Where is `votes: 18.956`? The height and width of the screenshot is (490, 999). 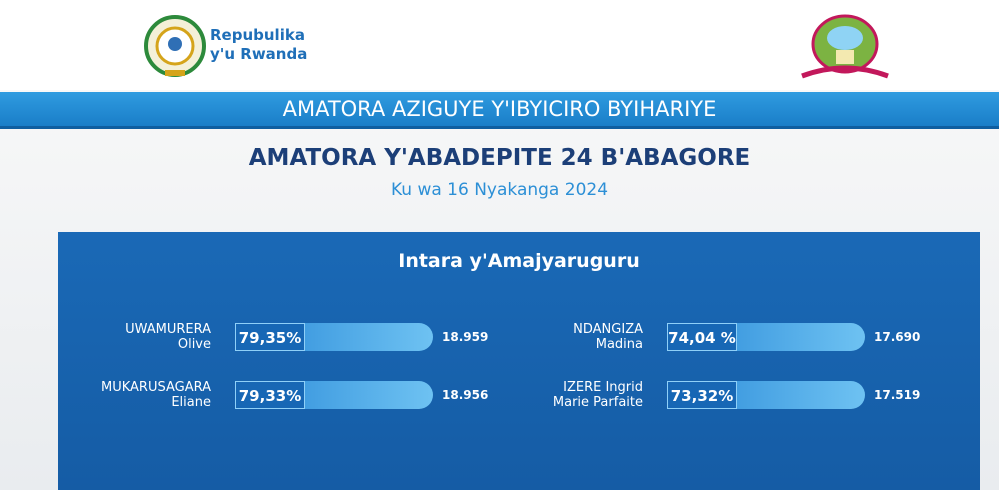 votes: 18.956 is located at coordinates (465, 395).